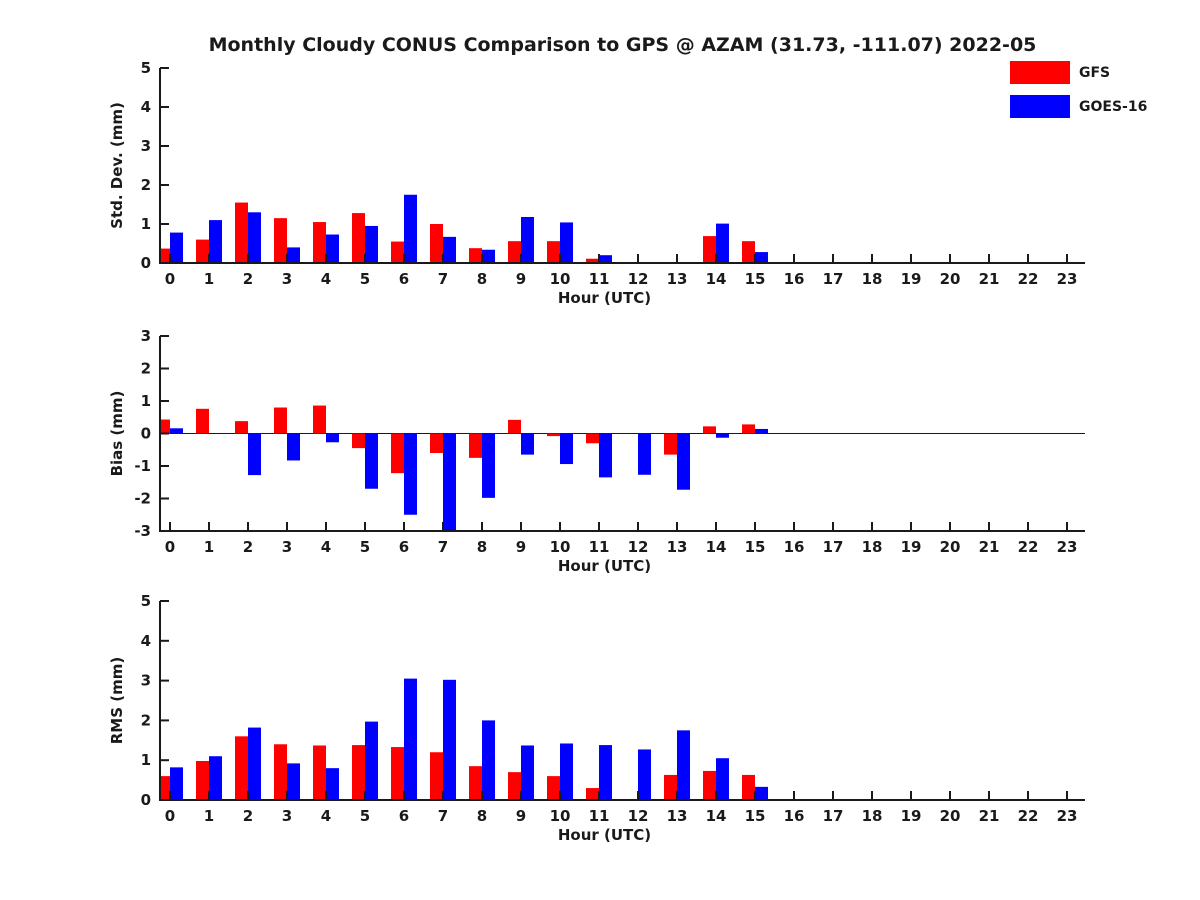 This screenshot has width=1200, height=900. Describe the element at coordinates (365, 547) in the screenshot. I see `x-tick-label: 5` at that location.